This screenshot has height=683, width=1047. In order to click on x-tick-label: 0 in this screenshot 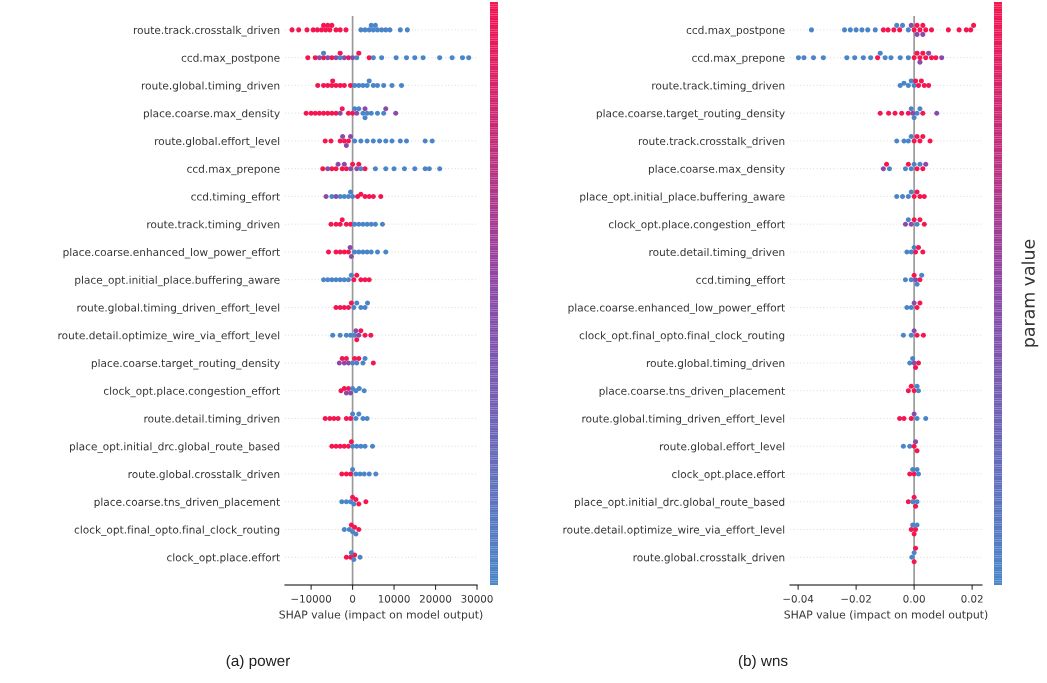, I will do `click(353, 598)`.